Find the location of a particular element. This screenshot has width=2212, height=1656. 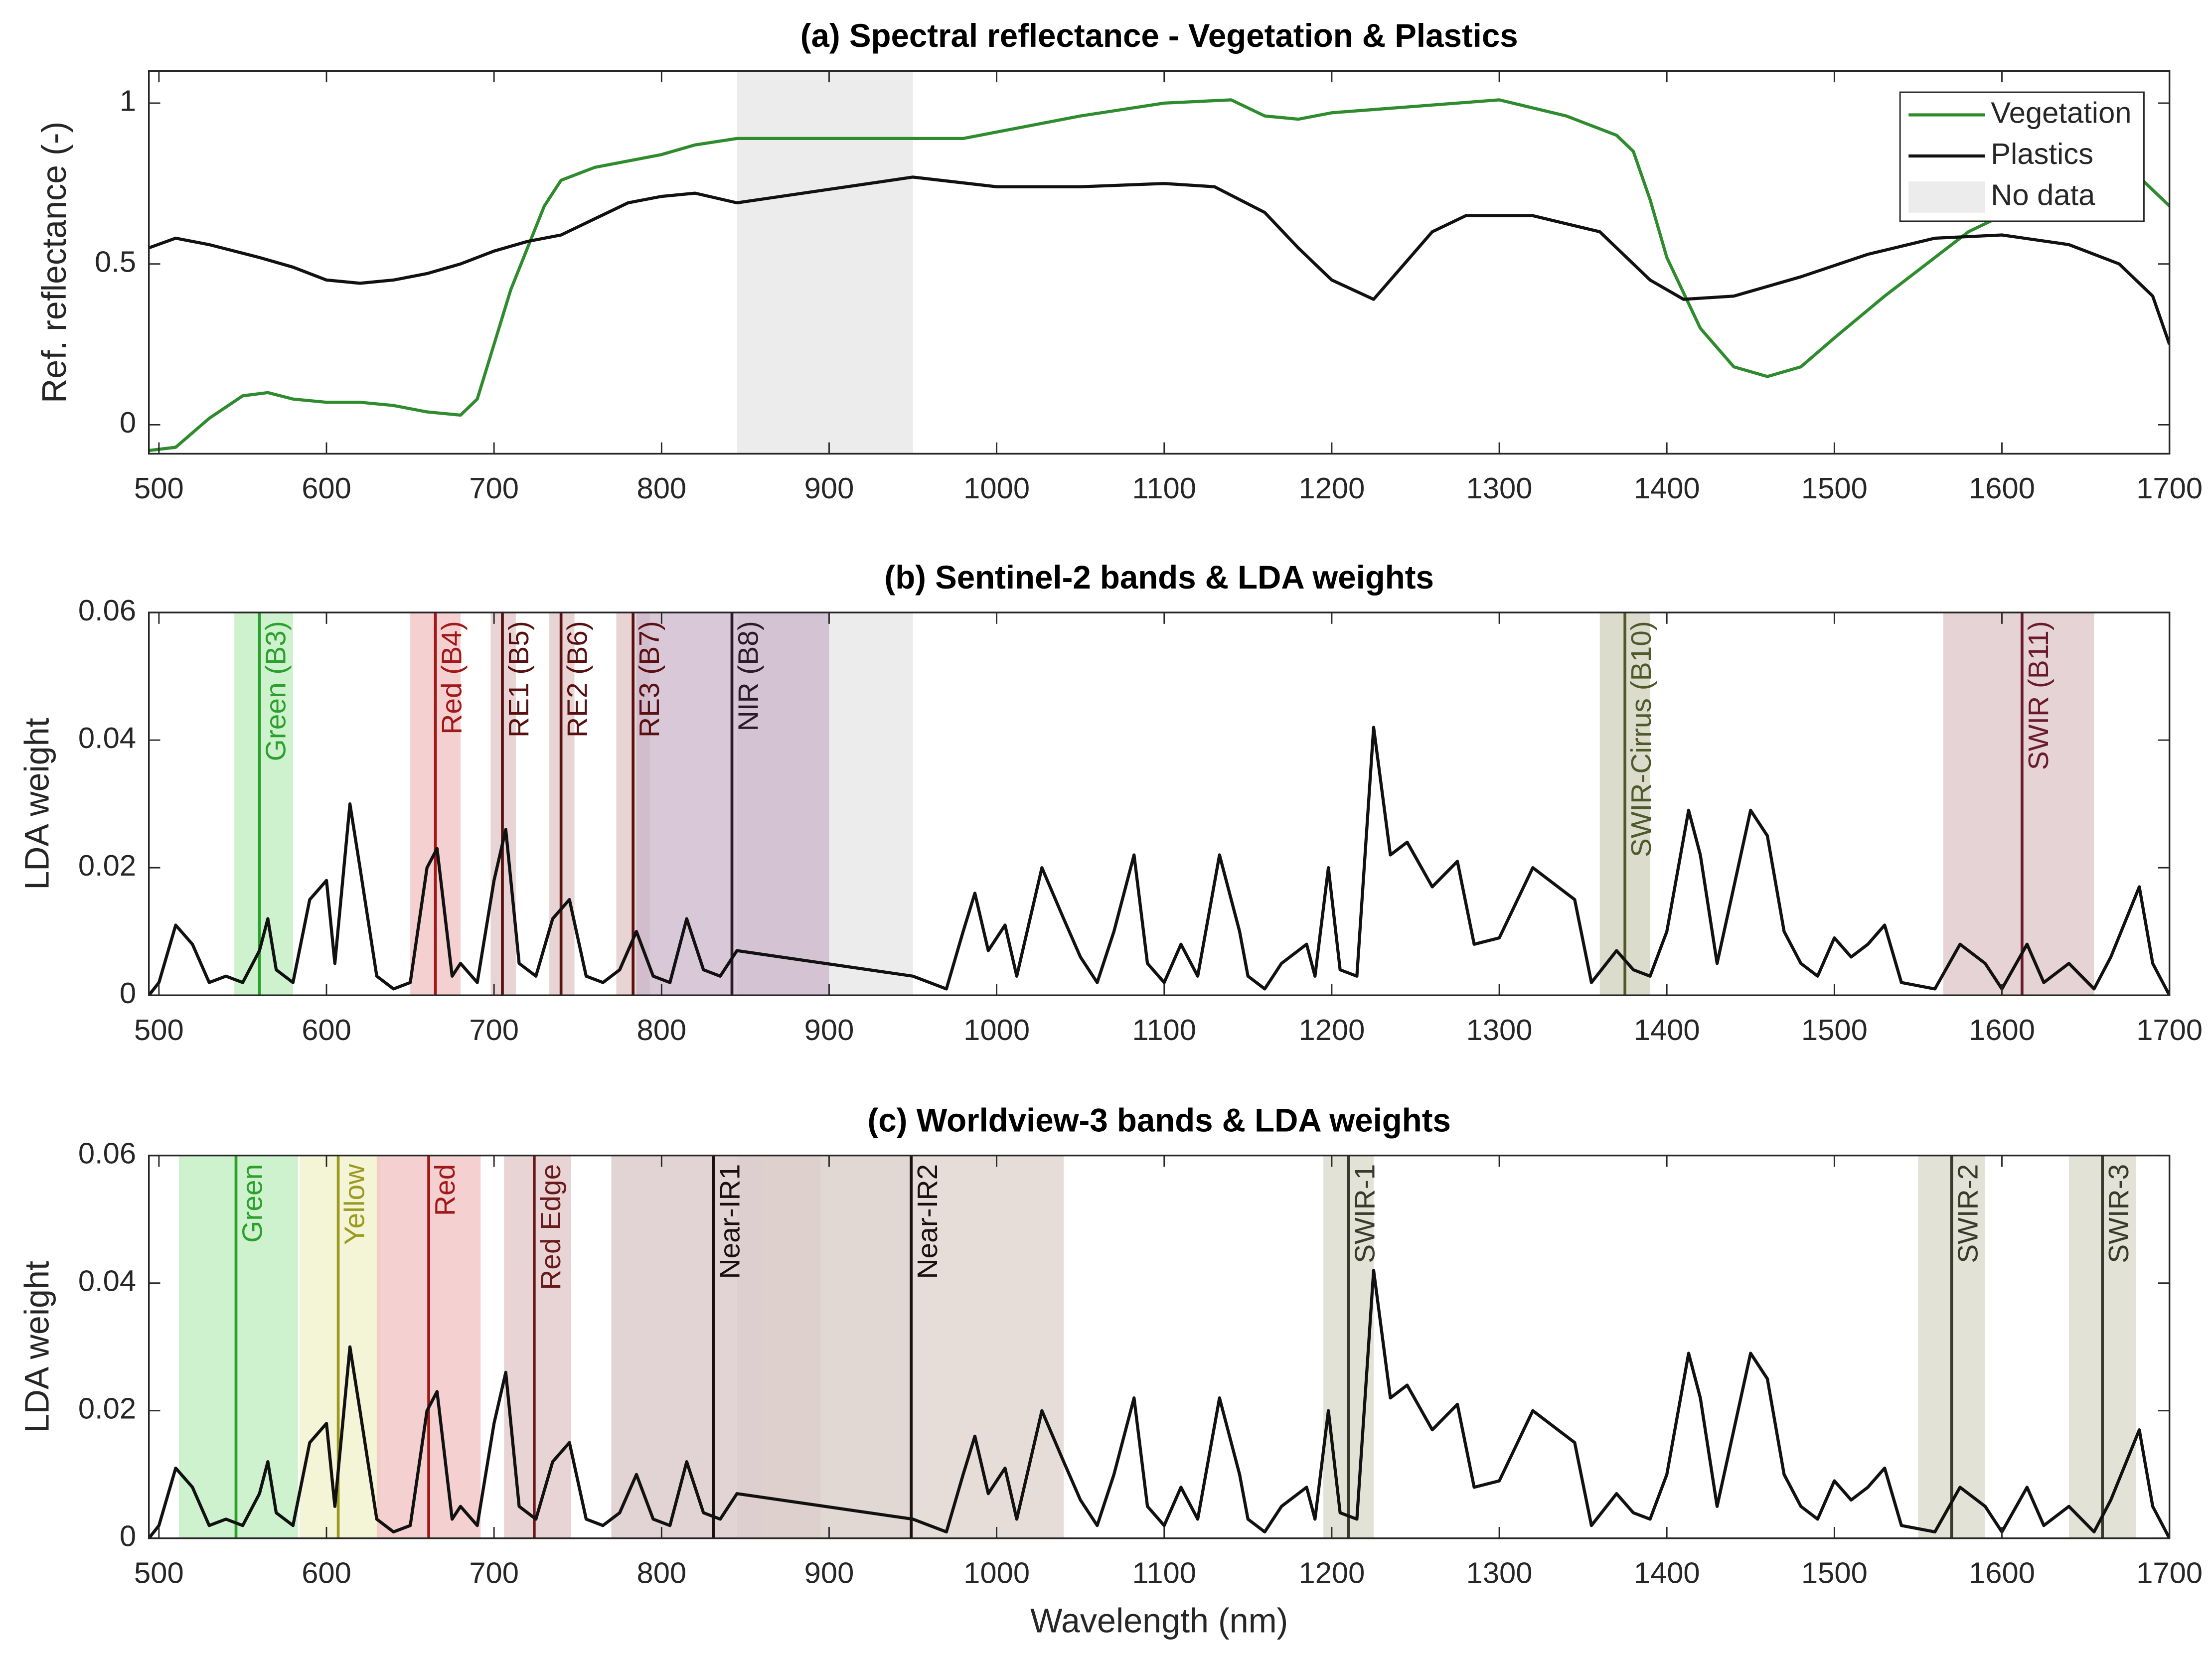

band-label: SWIR-1 is located at coordinates (1365, 1213).